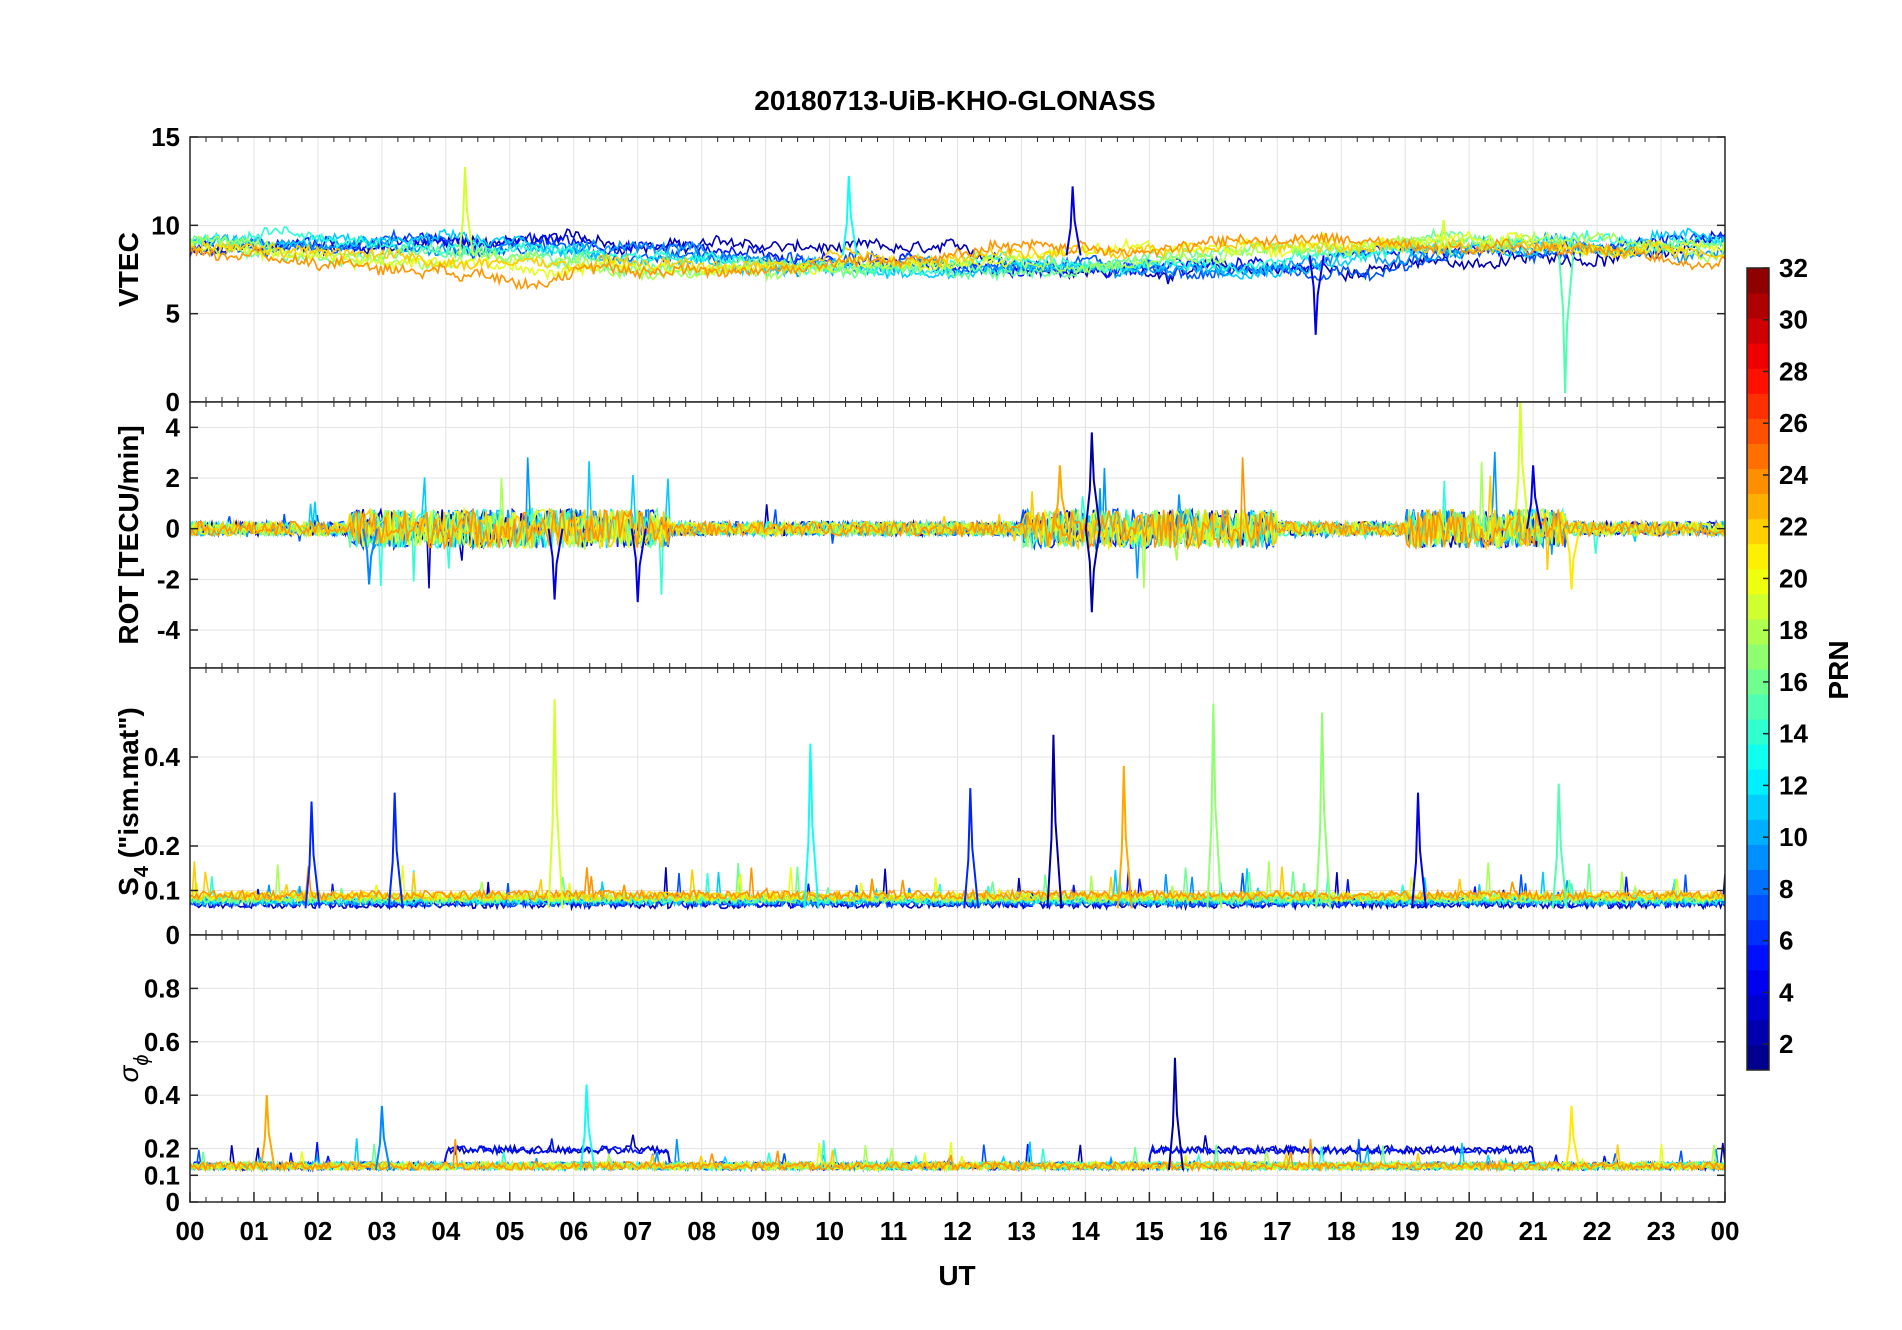 The width and height of the screenshot is (1902, 1330). I want to click on colorbar-tick-label: 4, so click(1786, 992).